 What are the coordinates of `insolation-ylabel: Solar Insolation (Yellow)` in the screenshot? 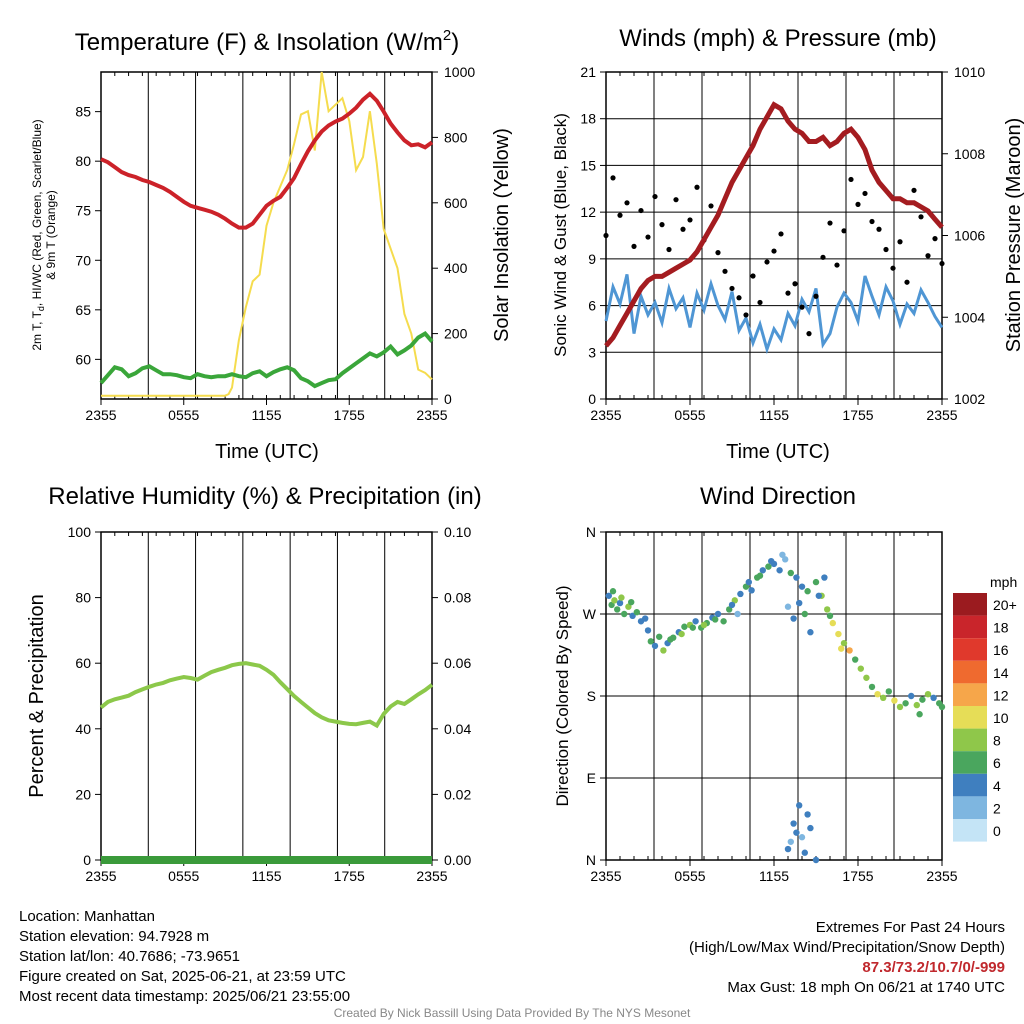 It's located at (502, 235).